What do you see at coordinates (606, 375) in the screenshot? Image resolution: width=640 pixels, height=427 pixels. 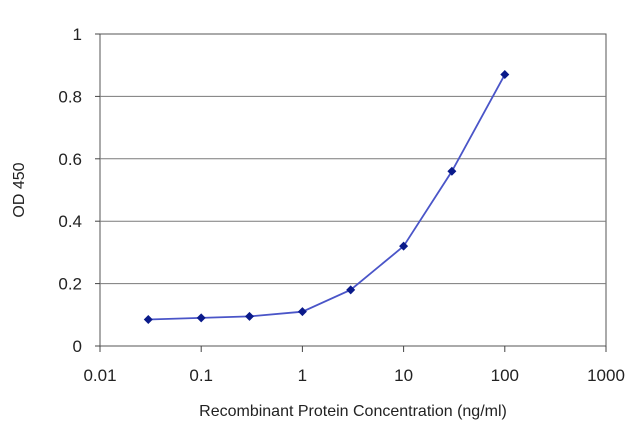 I see `x-tick-label: 1000` at bounding box center [606, 375].